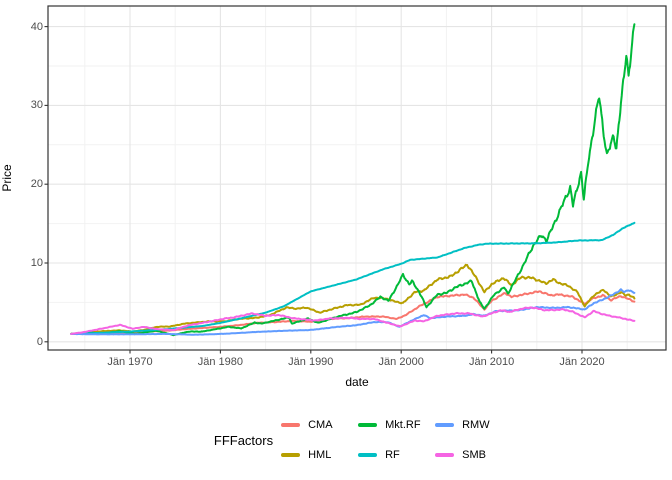 This screenshot has width=672, height=480. I want to click on series-line-RMW, so click(353, 312).